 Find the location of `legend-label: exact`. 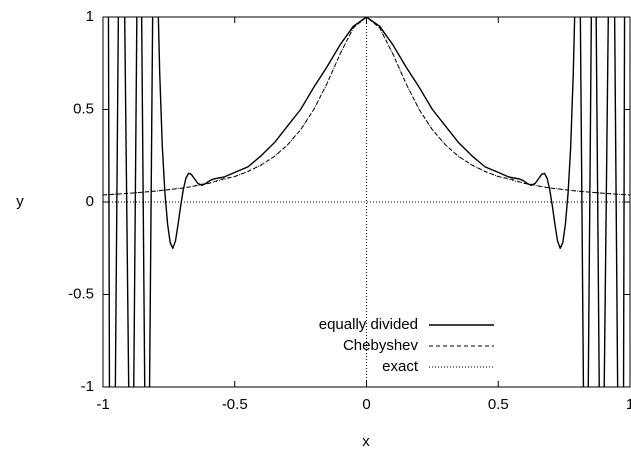

legend-label: exact is located at coordinates (400, 366).